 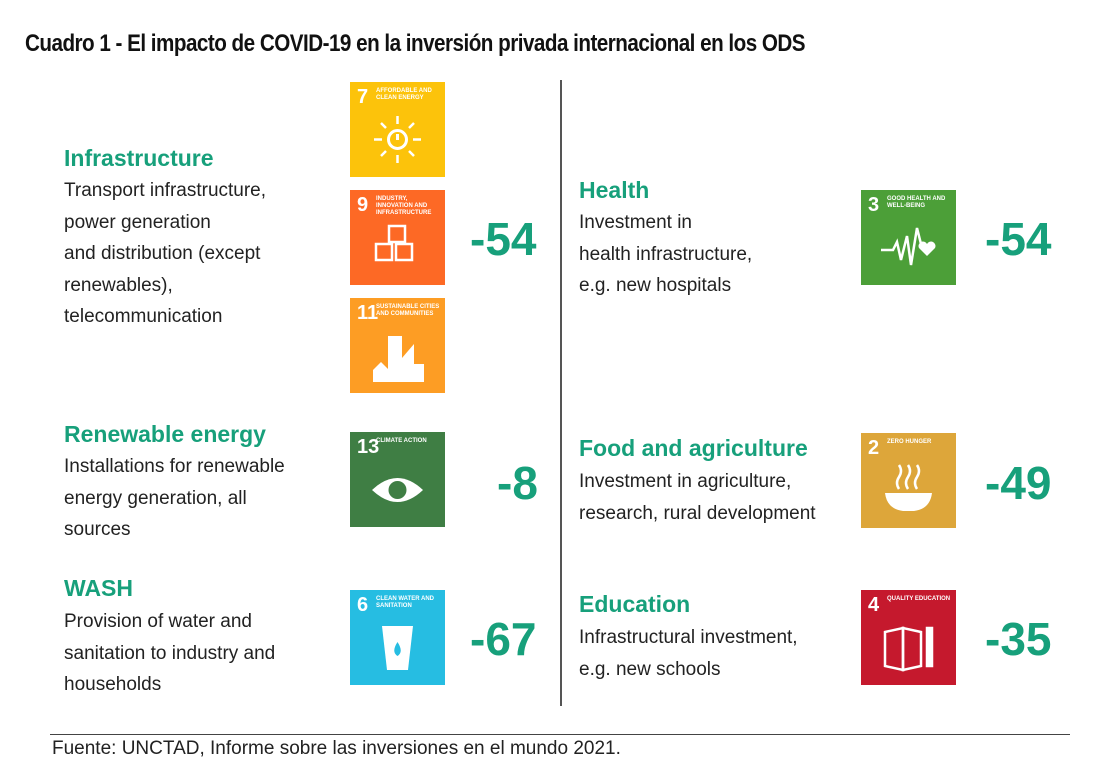 I want to click on food-agriculture-value: -49, so click(x=1018, y=483).